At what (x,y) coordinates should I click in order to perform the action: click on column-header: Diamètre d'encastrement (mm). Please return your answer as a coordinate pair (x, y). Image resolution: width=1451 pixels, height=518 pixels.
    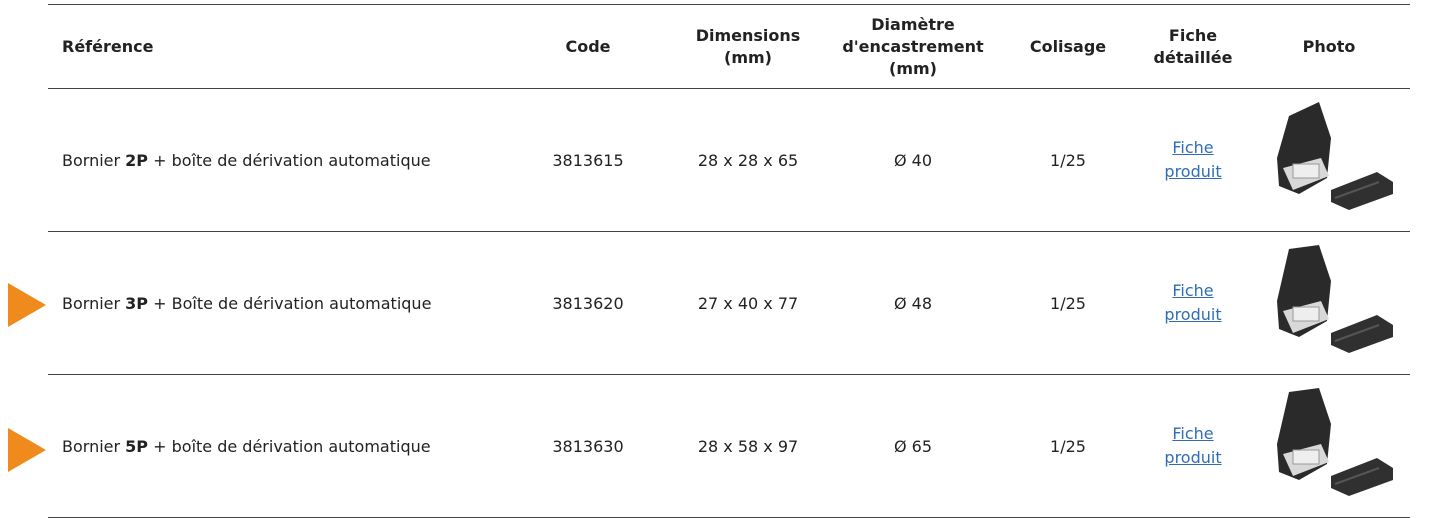
    Looking at the image, I should click on (913, 46).